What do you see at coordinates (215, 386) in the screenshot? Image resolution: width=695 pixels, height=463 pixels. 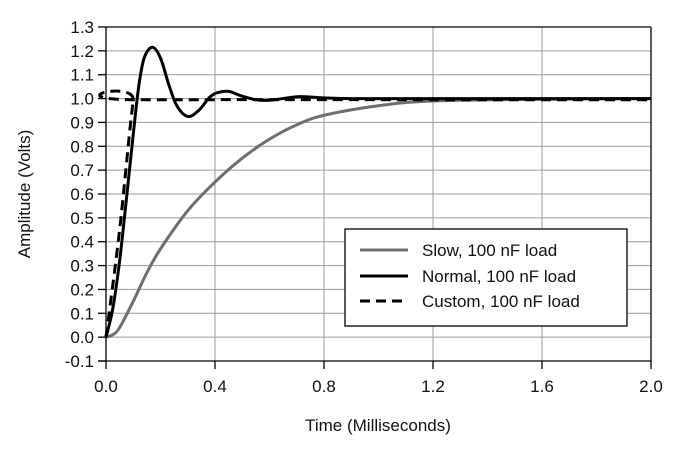 I see `x-tick-label: 0.4` at bounding box center [215, 386].